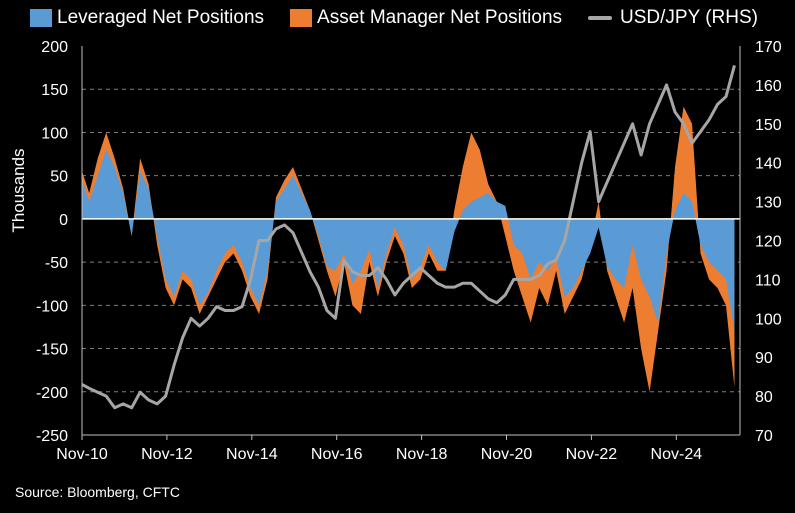 This screenshot has width=795, height=513. What do you see at coordinates (41, 18) in the screenshot?
I see `legend-swatch-leveraged` at bounding box center [41, 18].